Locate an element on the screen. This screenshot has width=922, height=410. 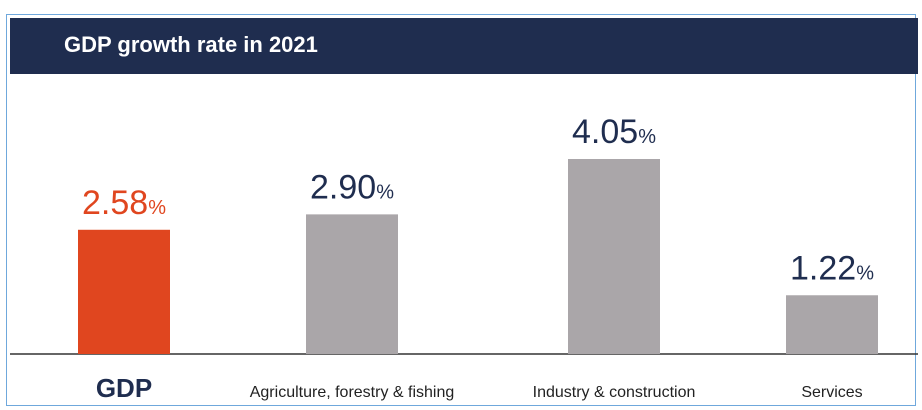
category-label-1: Agriculture, forestry & fishing is located at coordinates (352, 392).